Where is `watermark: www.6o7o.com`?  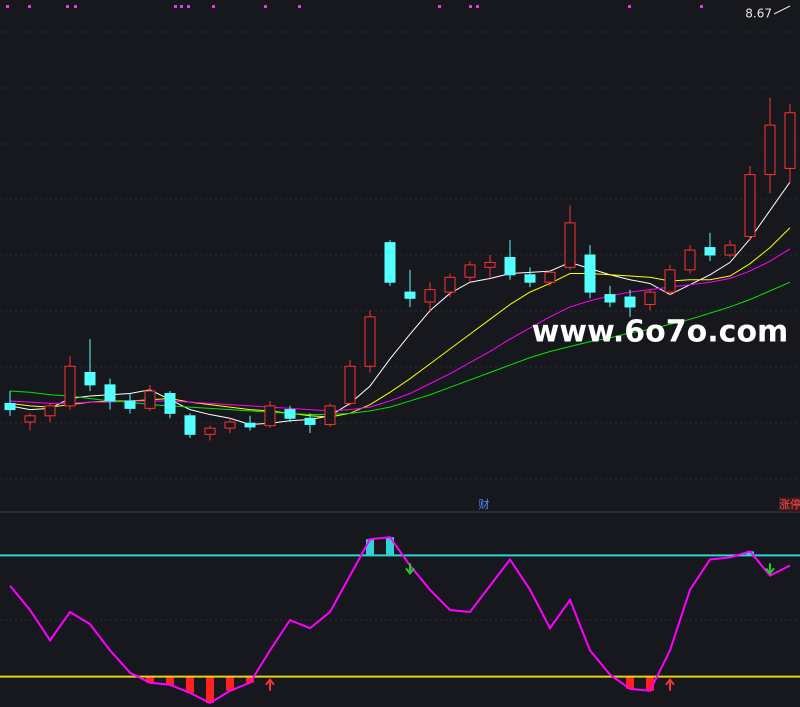
watermark: www.6o7o.com is located at coordinates (660, 332).